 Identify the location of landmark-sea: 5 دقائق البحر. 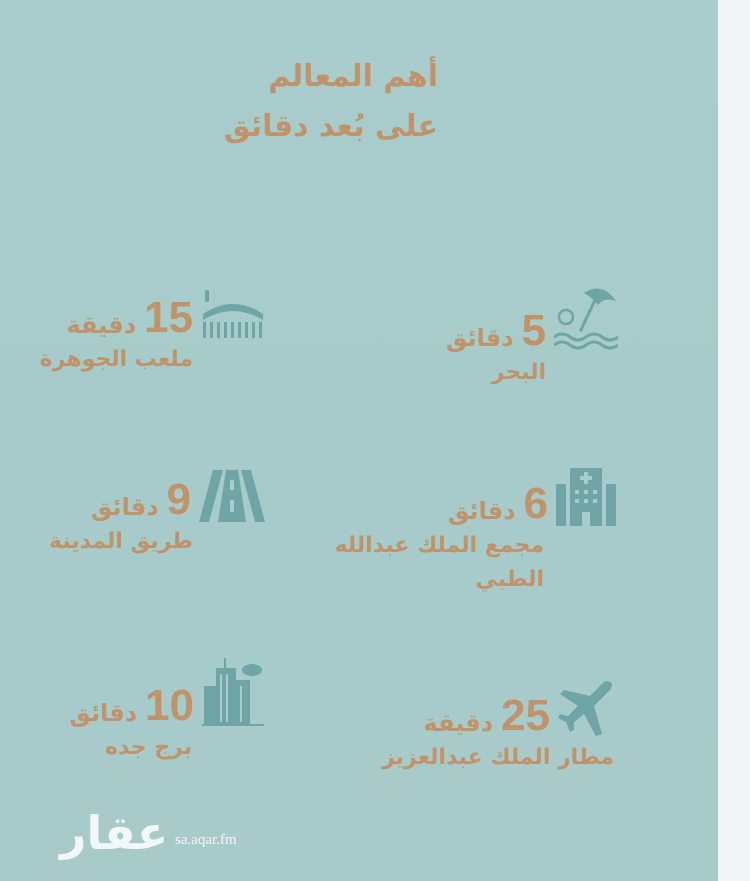
(532, 336).